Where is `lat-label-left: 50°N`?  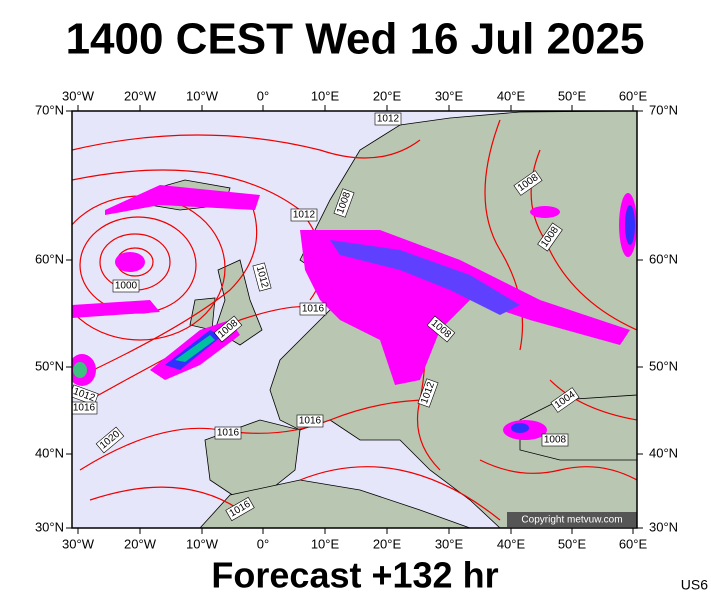
lat-label-left: 50°N is located at coordinates (49, 365).